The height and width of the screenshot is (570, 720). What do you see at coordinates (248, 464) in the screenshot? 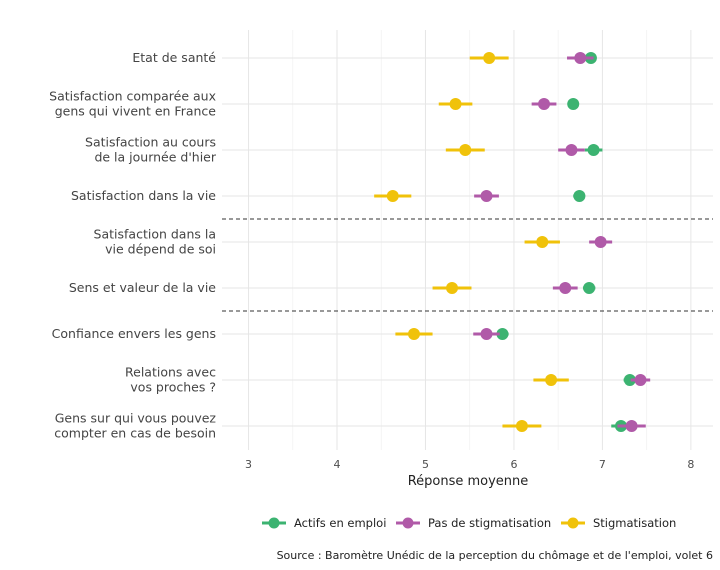
I see `x-tick-label: 3` at bounding box center [248, 464].